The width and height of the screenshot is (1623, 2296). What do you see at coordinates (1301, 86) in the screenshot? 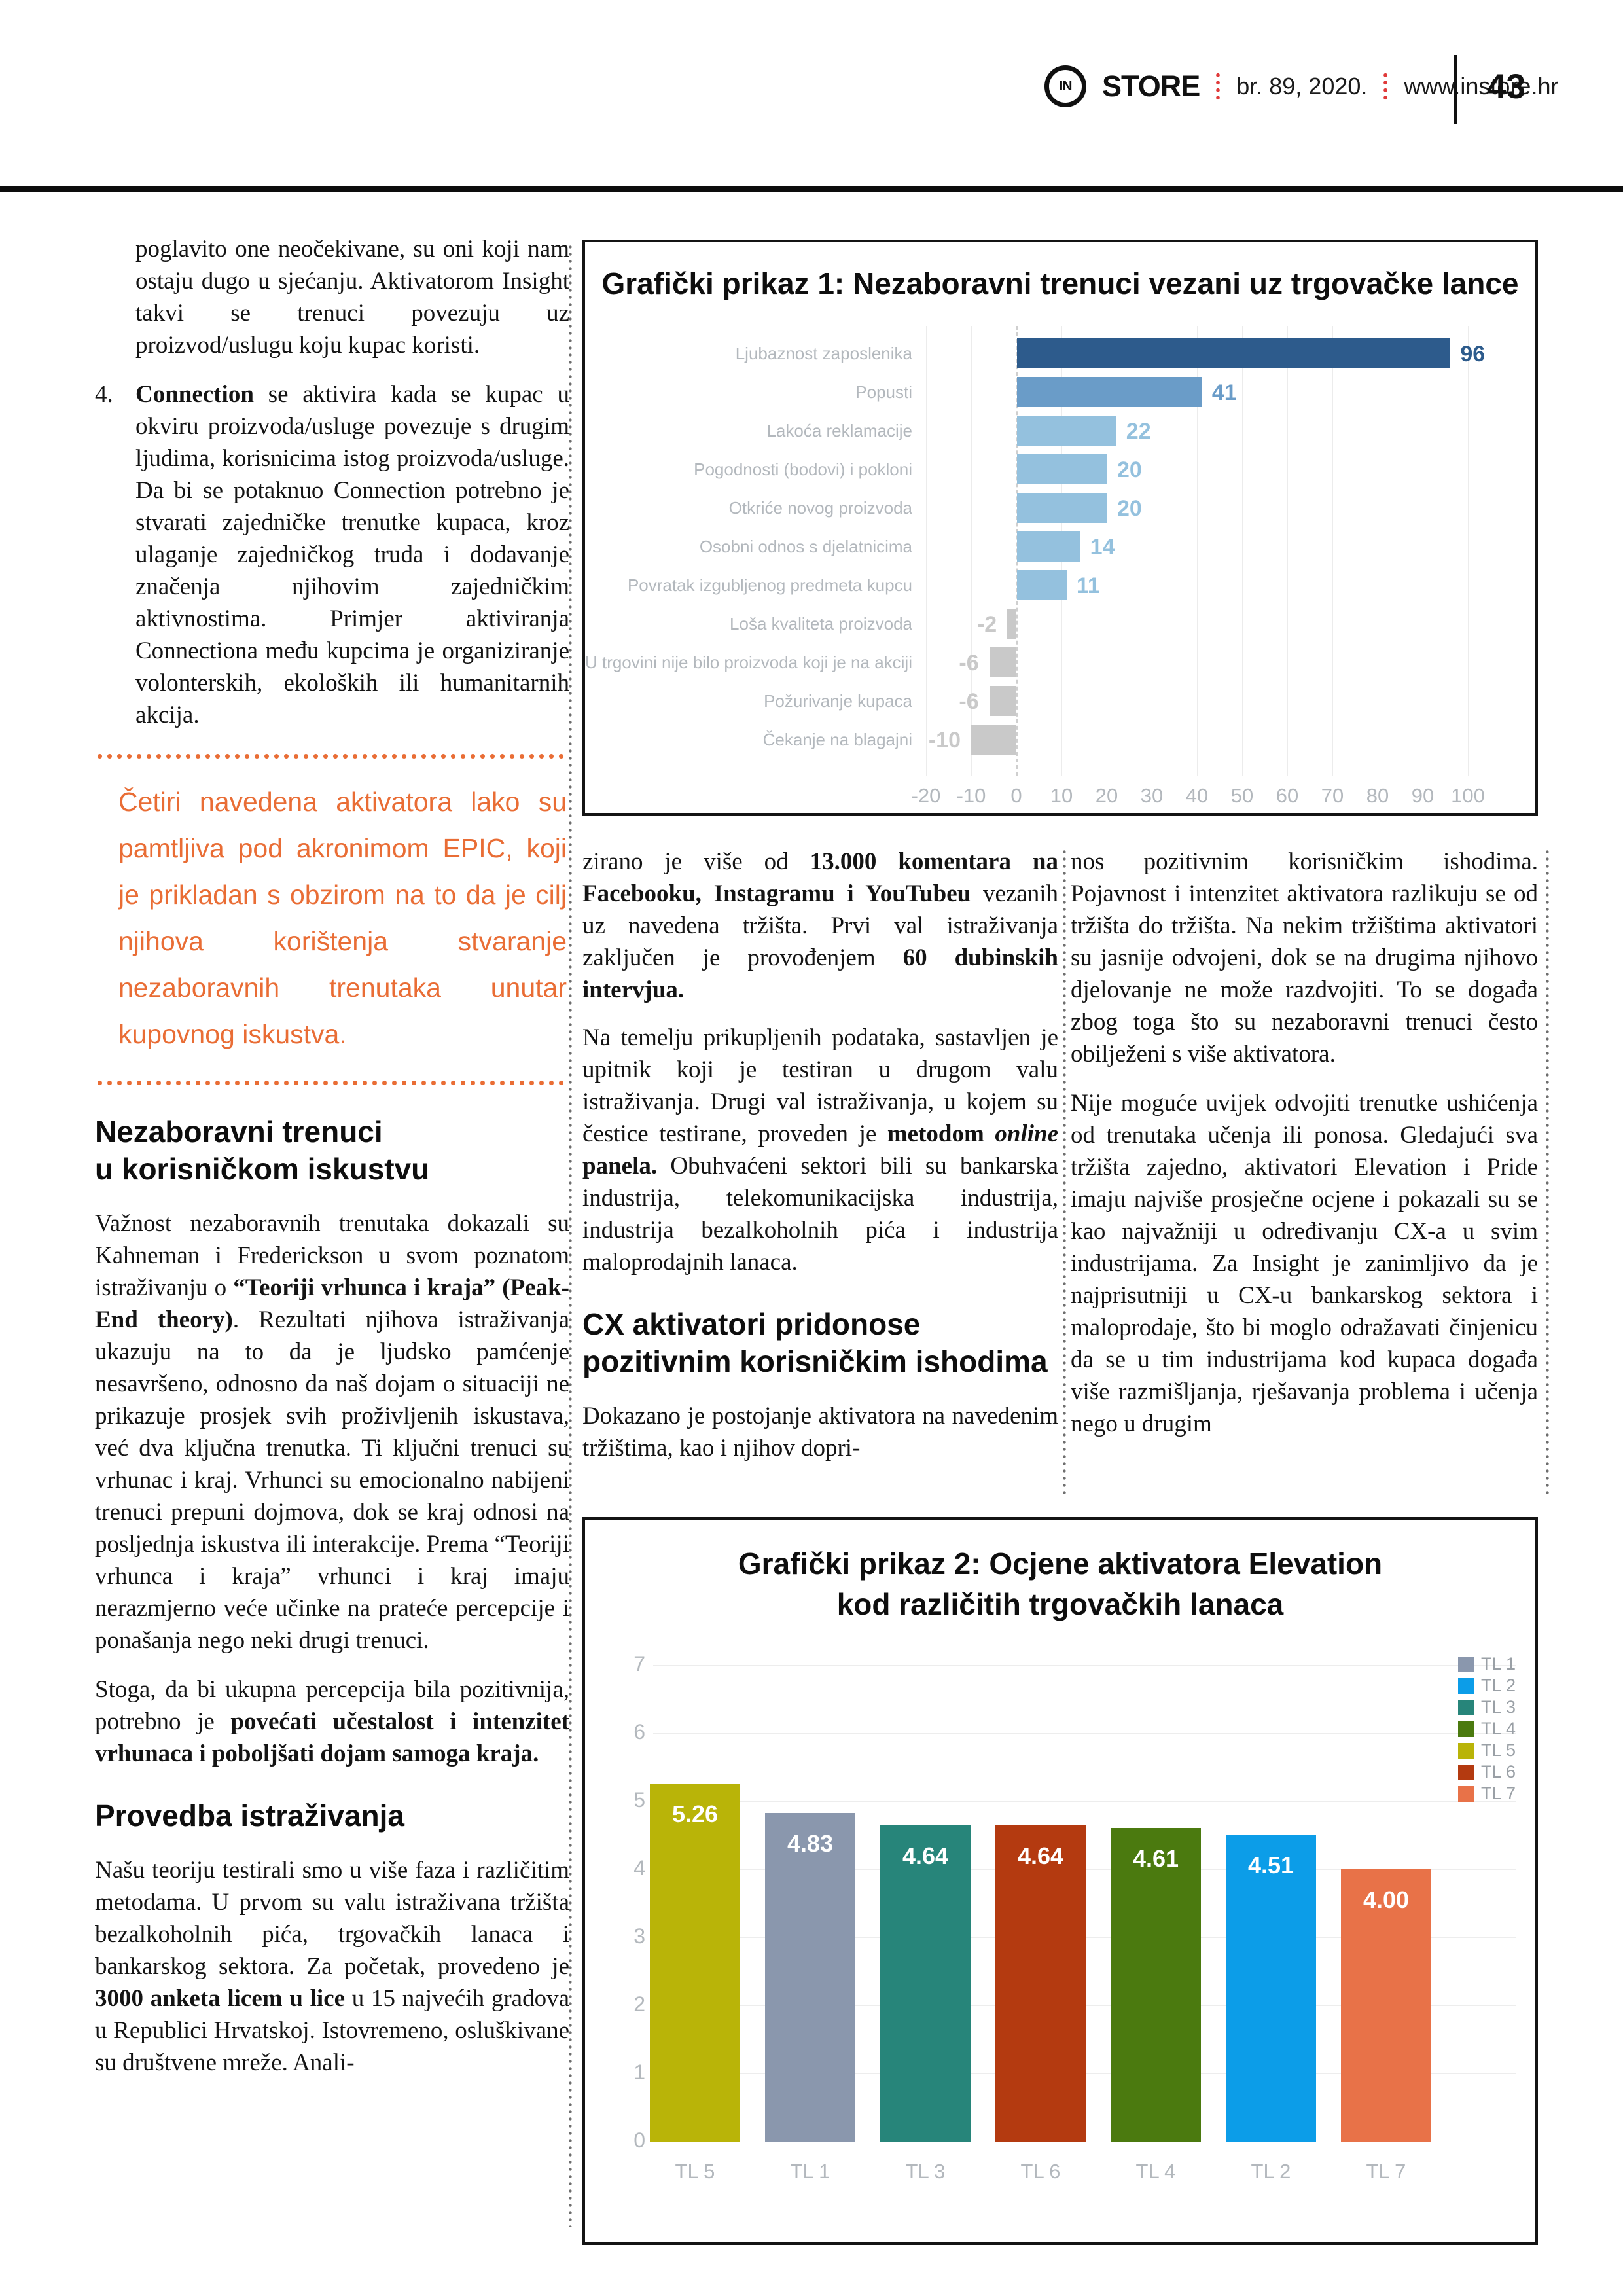
I see `page-header: IN STORE br. 89, 2020. www.instore.hr` at bounding box center [1301, 86].